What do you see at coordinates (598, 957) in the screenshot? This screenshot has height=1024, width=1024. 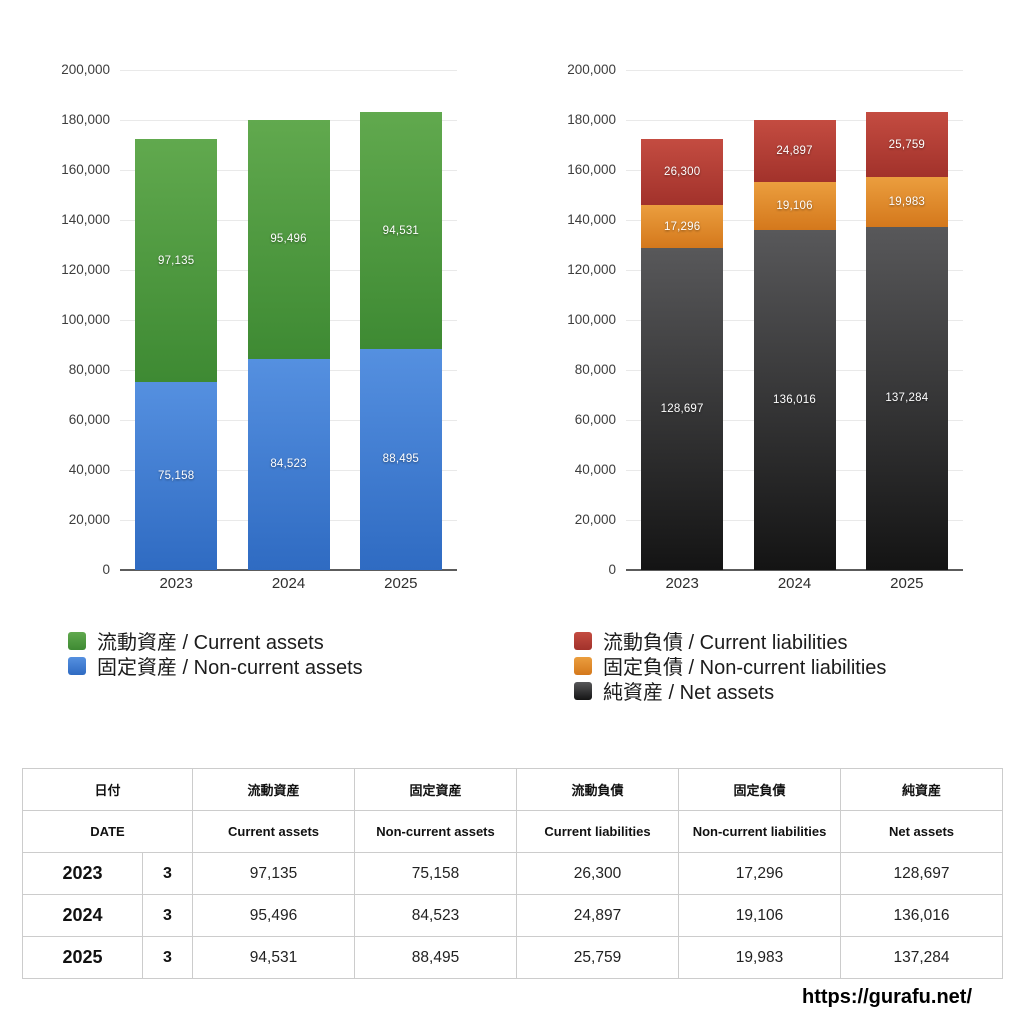 I see `value-cell: 25,759` at bounding box center [598, 957].